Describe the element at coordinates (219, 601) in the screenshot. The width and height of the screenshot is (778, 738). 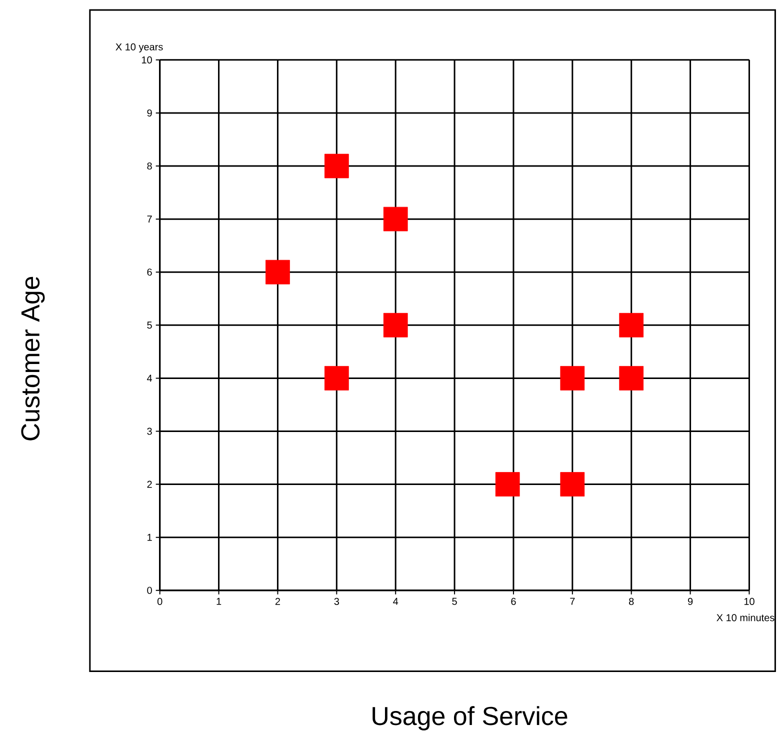
I see `x-tick-label: 1` at that location.